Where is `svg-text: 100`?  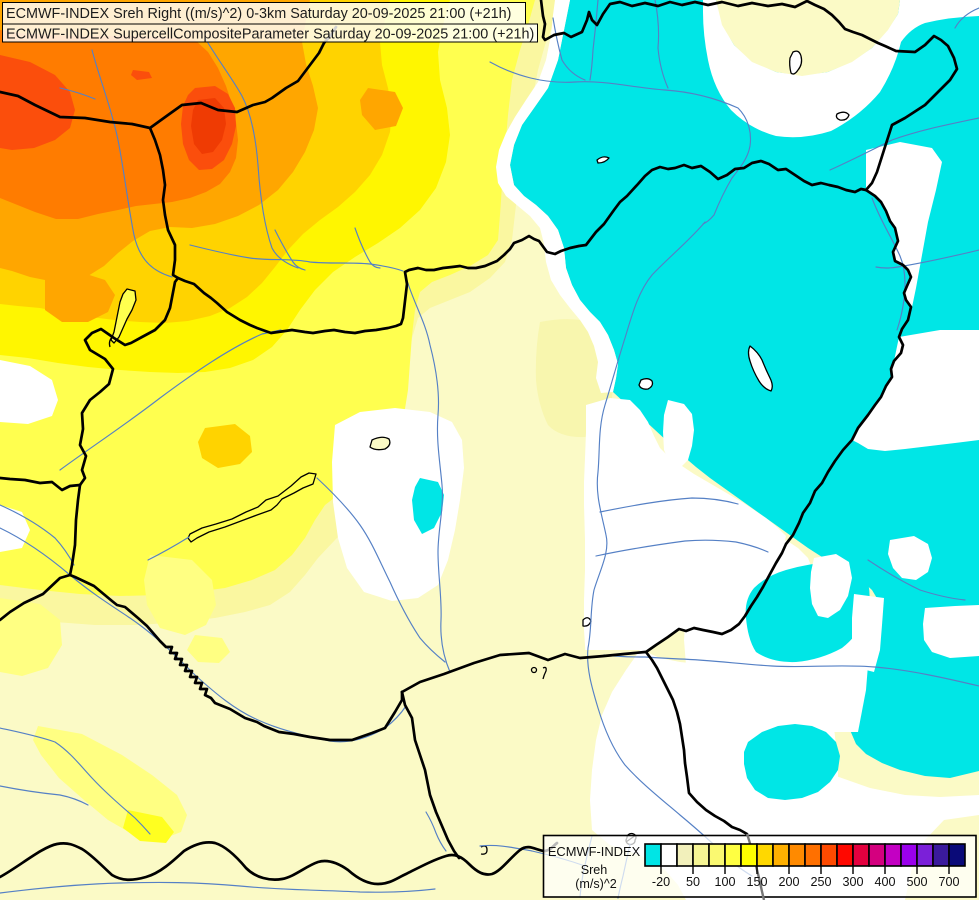 svg-text: 100 is located at coordinates (724, 882).